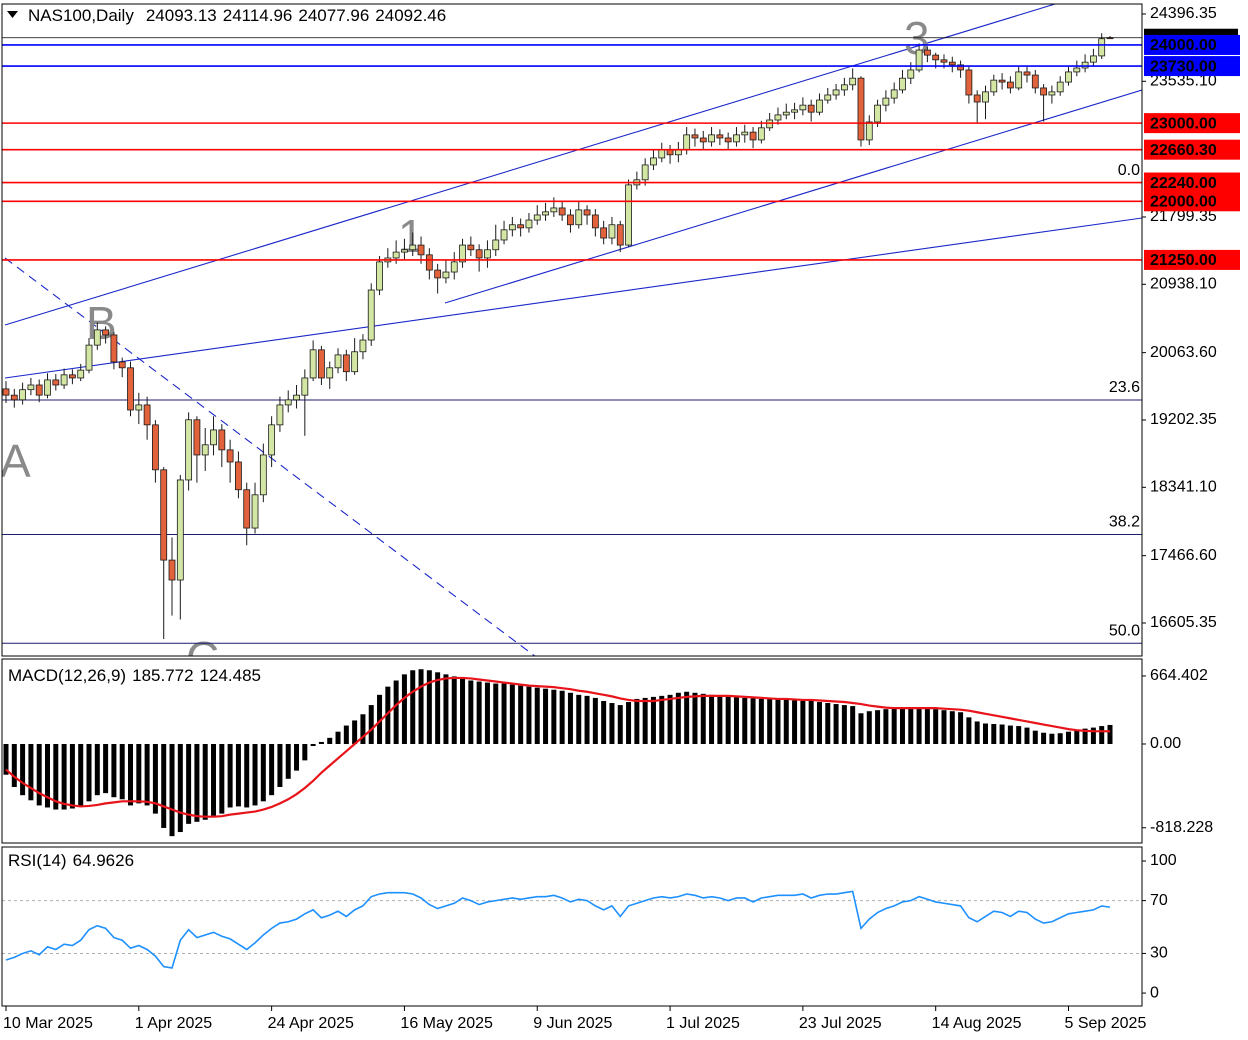 The width and height of the screenshot is (1248, 1040). Describe the element at coordinates (703, 1023) in the screenshot. I see `x-tick-label: 1 Jul 2025` at that location.